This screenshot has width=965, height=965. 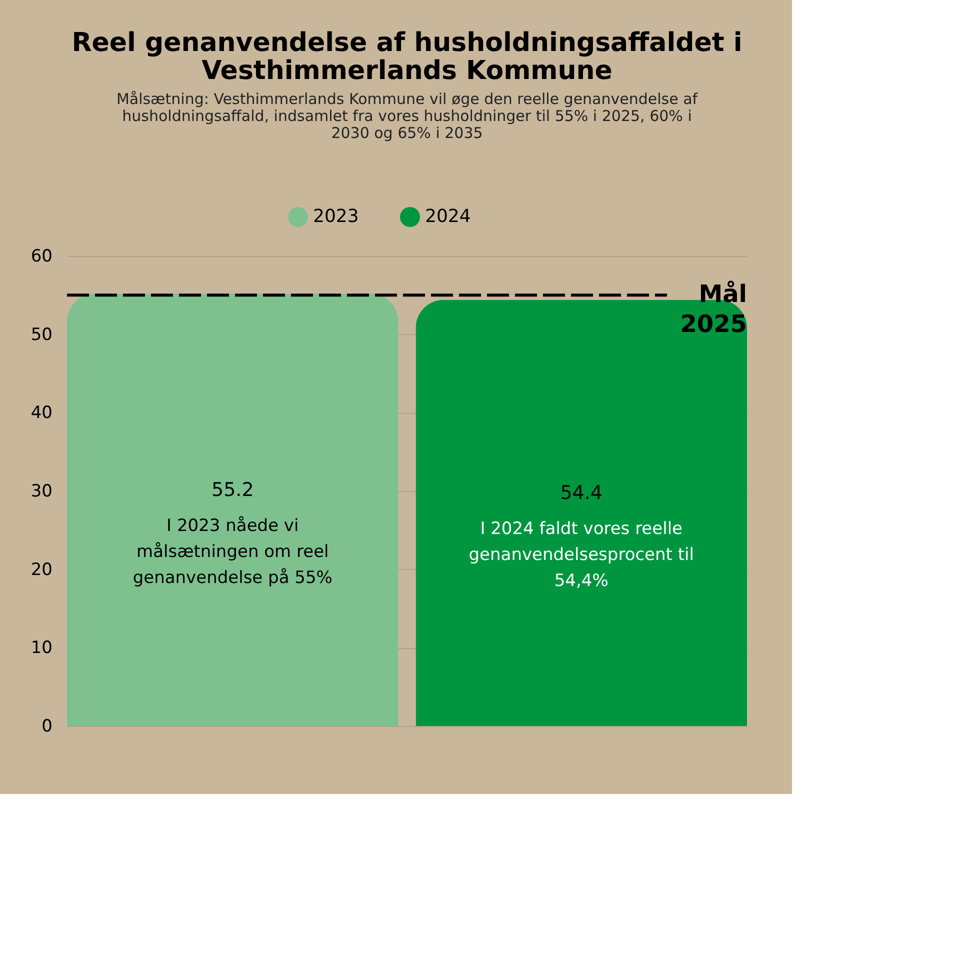 What do you see at coordinates (232, 552) in the screenshot?
I see `annotation: I 2023 nåede vi målsætningen om reel genanvendelse på 55%` at bounding box center [232, 552].